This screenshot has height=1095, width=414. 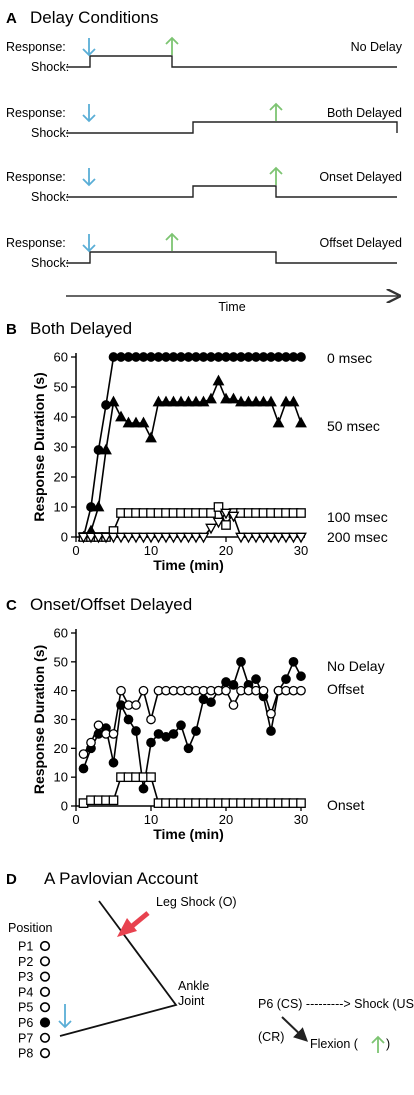 I want to click on leg-outline, so click(x=118, y=968).